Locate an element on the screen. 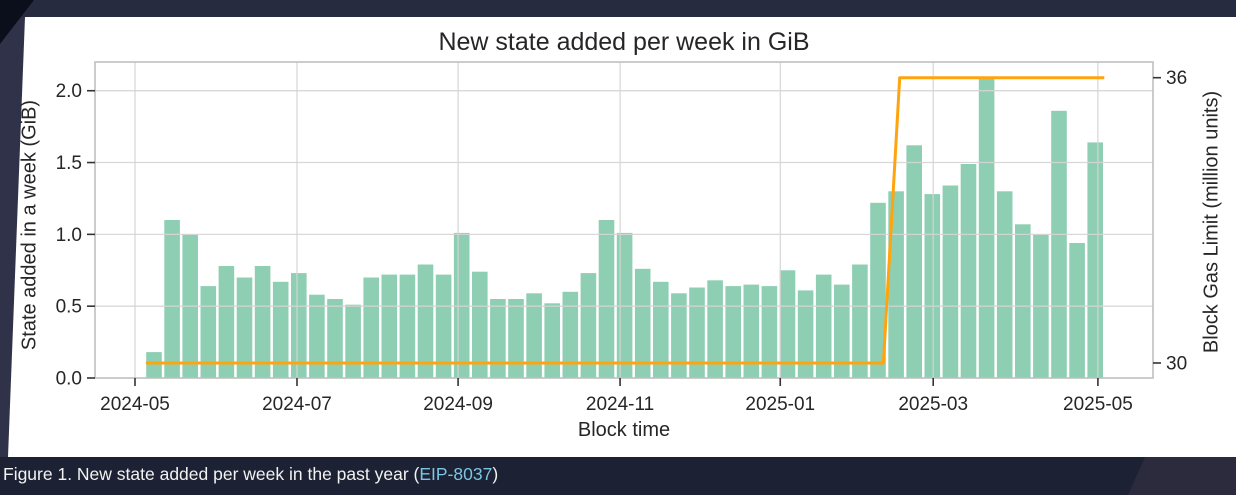  x-tick-label: 2025-05 is located at coordinates (1098, 404).